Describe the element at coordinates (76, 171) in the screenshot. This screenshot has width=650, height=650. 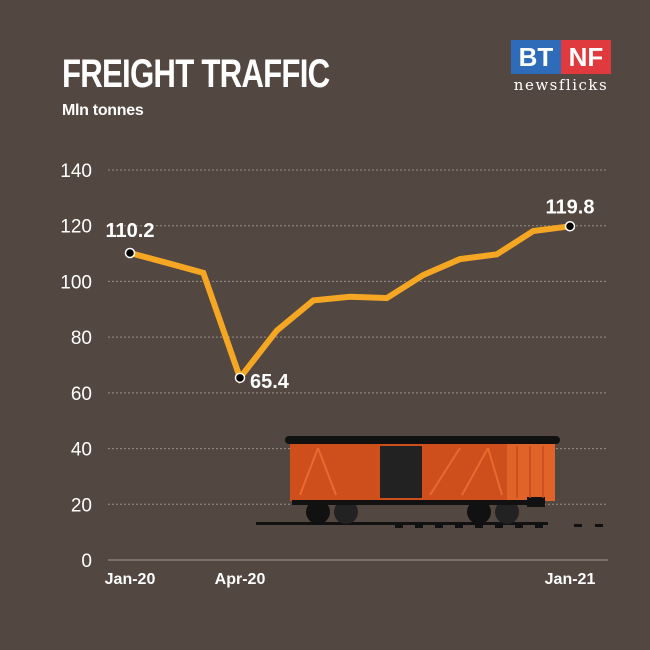
I see `y-tick-label: 140` at that location.